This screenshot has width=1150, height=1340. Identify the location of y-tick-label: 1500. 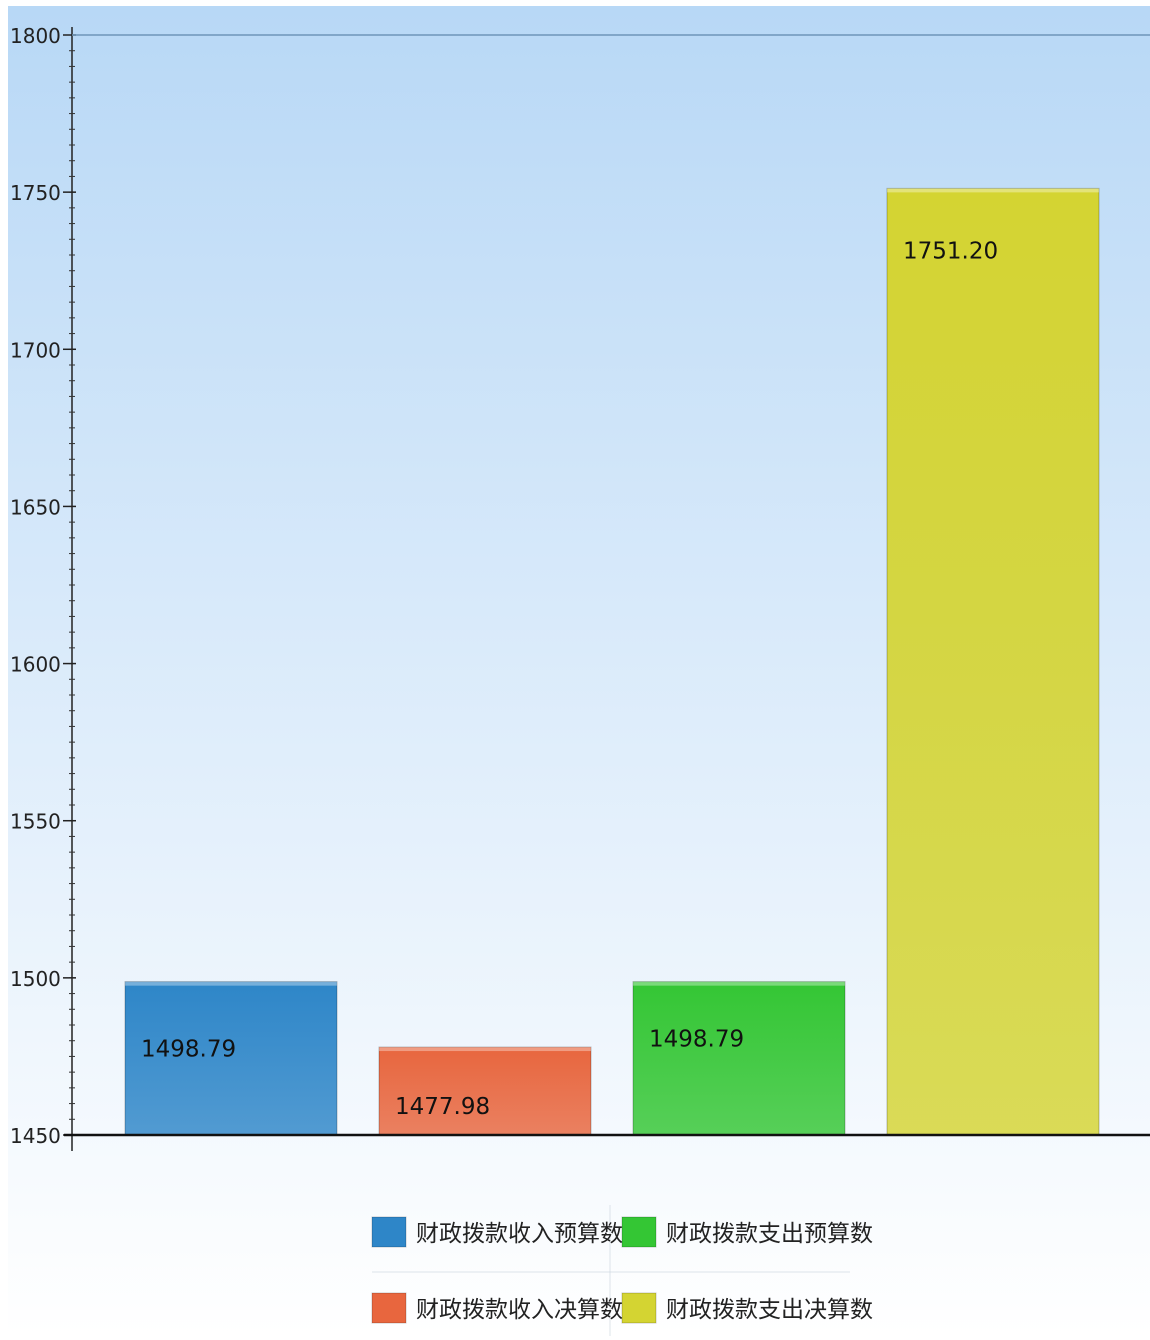
(35, 979).